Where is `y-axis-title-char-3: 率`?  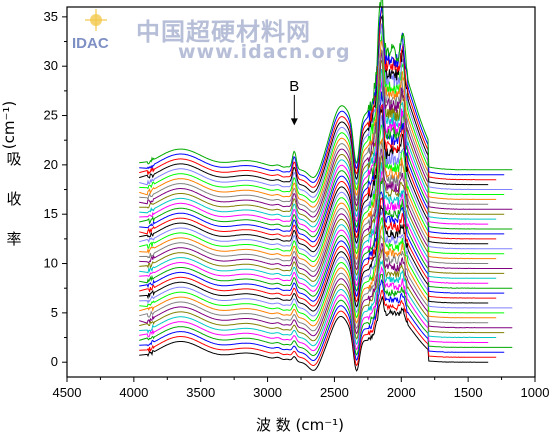 y-axis-title-char-3: 率 is located at coordinates (13, 239).